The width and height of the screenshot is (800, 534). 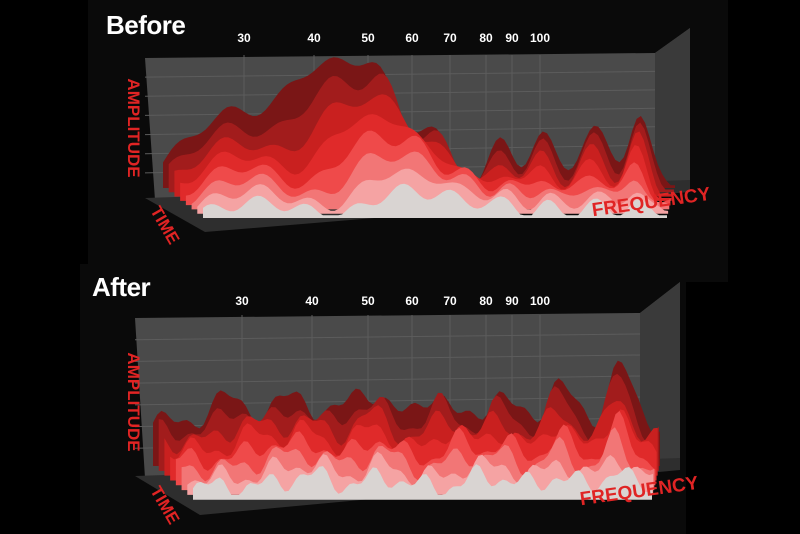 What do you see at coordinates (121, 287) in the screenshot?
I see `after-title: After` at bounding box center [121, 287].